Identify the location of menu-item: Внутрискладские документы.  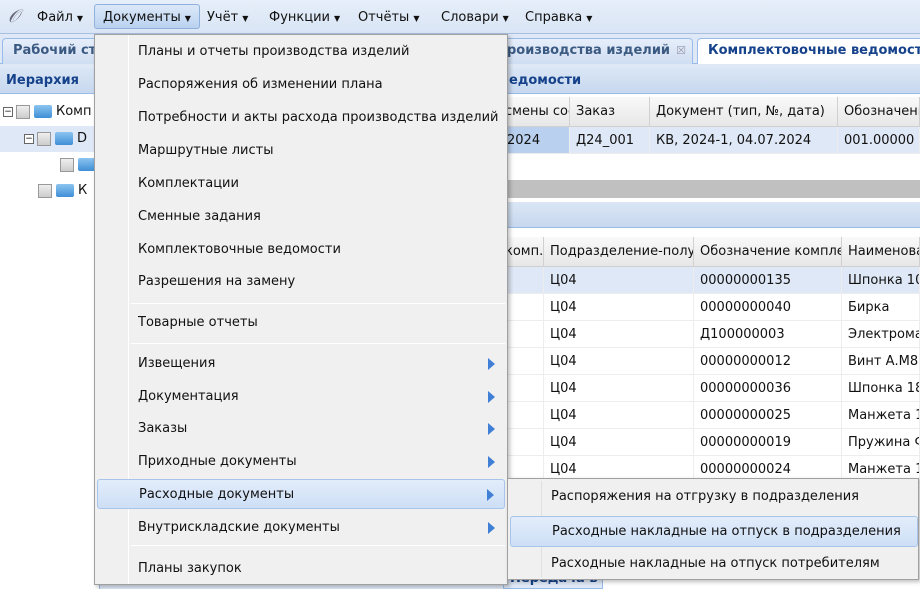
(301, 528).